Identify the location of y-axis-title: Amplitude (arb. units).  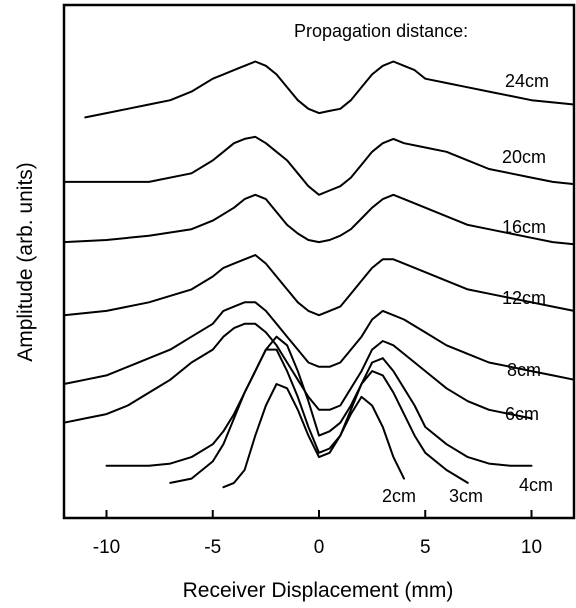
(25, 262).